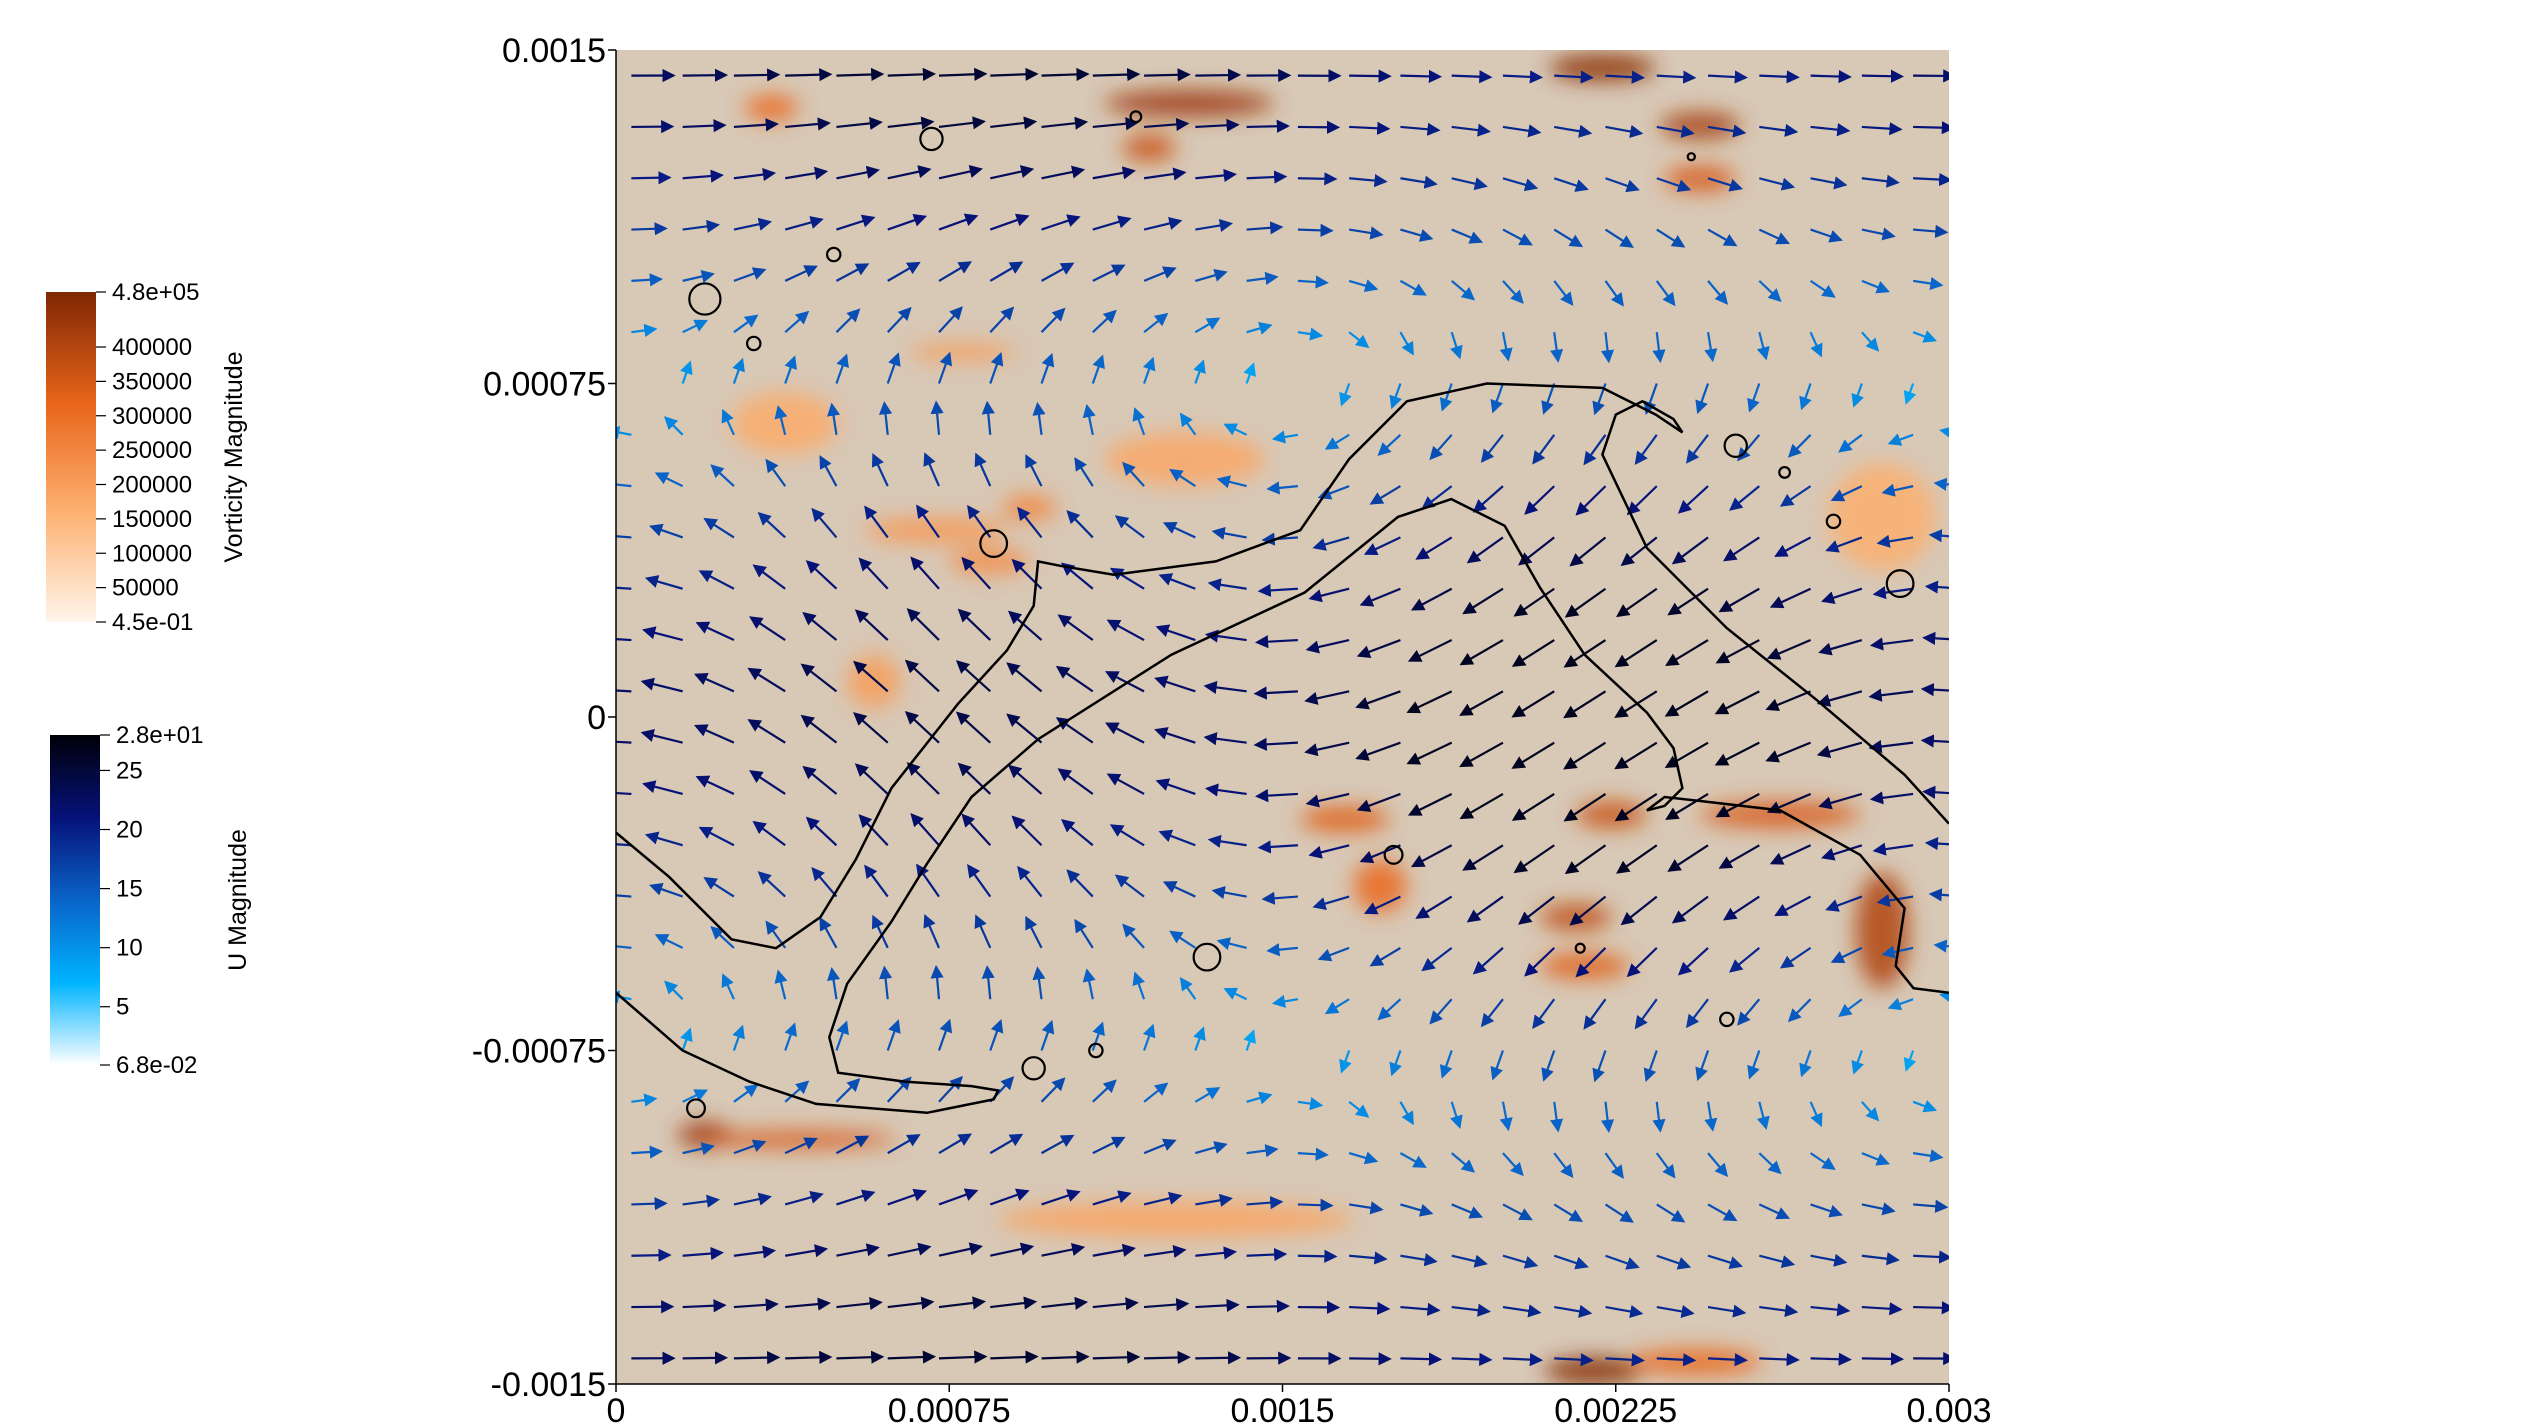 The image size is (2547, 1426). Describe the element at coordinates (1615, 1409) in the screenshot. I see `x-tick-label: 0.00225` at that location.